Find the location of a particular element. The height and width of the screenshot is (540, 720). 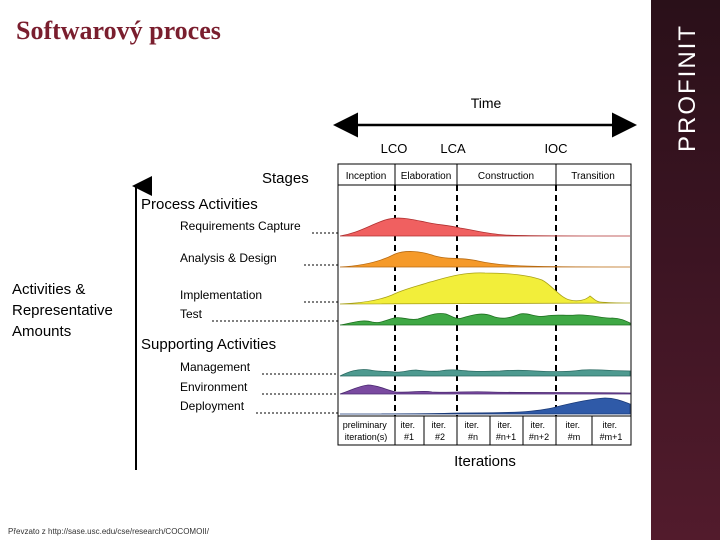

phase-transition: Transition is located at coordinates (593, 176).